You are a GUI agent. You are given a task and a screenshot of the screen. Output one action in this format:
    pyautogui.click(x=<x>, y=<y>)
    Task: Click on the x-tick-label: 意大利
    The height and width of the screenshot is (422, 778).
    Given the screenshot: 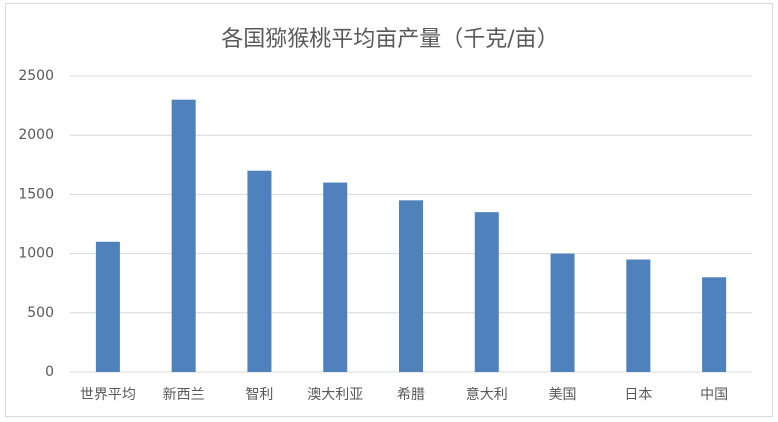 What is the action you would take?
    pyautogui.click(x=487, y=394)
    